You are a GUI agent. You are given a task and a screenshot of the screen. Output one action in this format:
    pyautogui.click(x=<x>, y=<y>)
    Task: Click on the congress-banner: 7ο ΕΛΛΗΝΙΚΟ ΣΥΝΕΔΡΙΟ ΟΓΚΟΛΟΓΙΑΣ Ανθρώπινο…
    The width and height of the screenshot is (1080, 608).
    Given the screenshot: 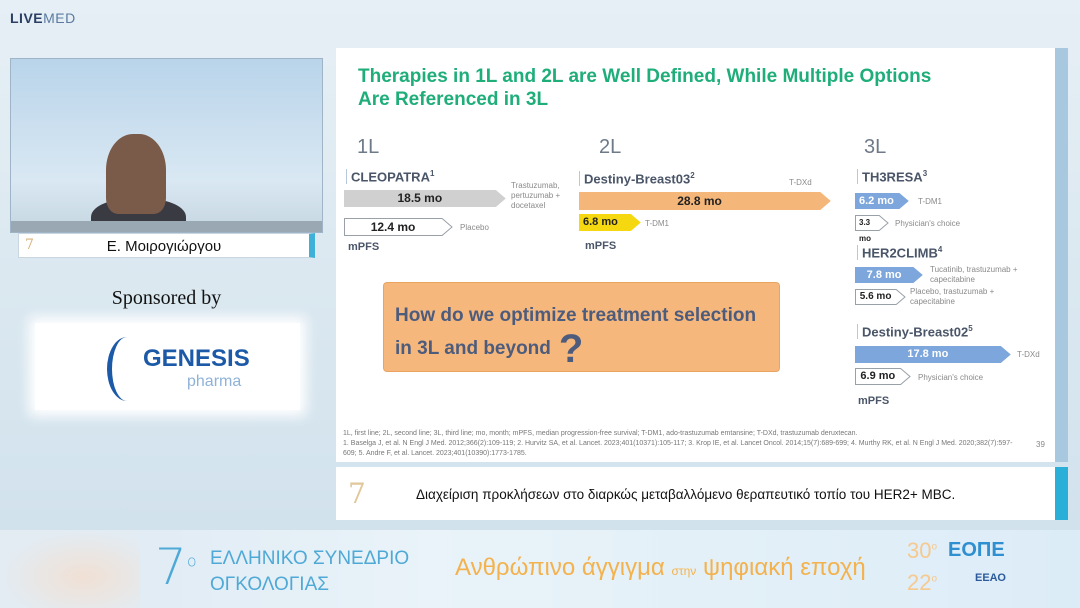 What is the action you would take?
    pyautogui.click(x=540, y=569)
    